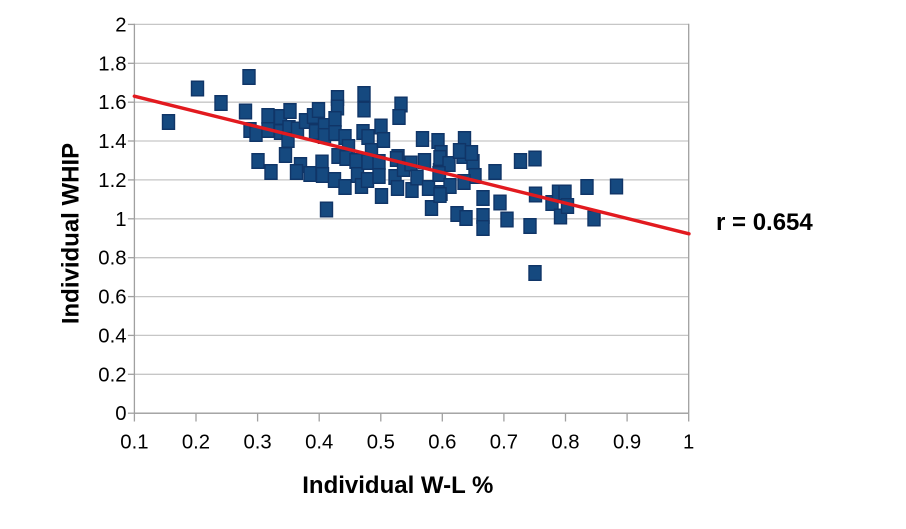  What do you see at coordinates (112, 181) in the screenshot?
I see `svg-text: 1.2` at bounding box center [112, 181].